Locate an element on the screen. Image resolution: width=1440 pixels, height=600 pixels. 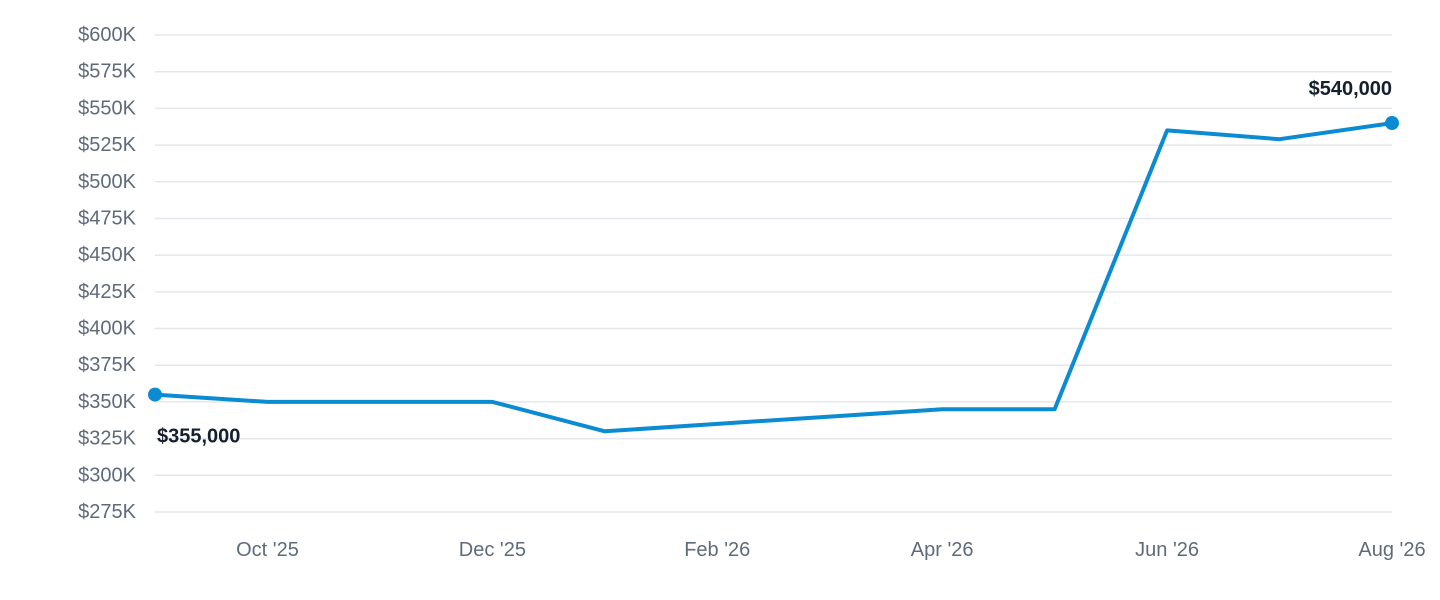
x-tick-label: Feb '26 is located at coordinates (717, 550).